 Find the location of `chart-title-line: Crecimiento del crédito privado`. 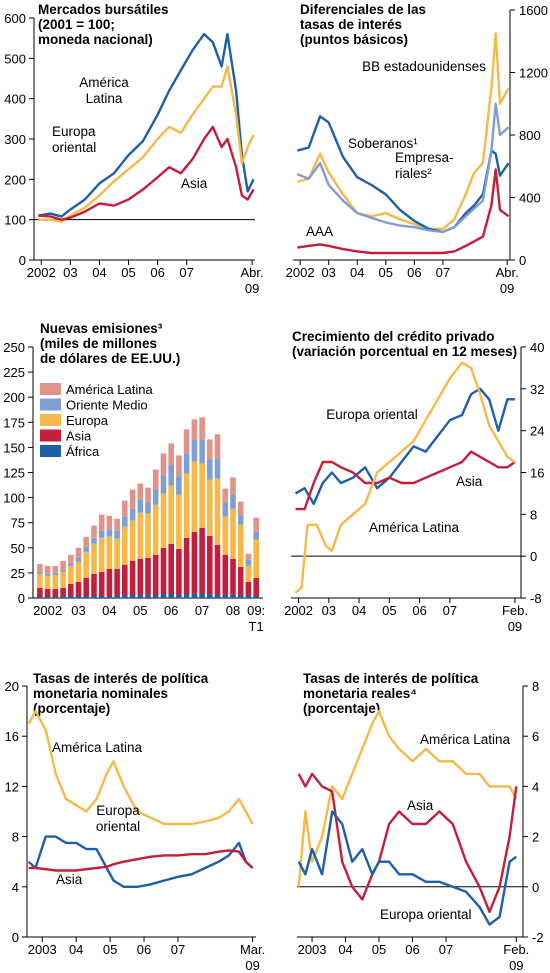

chart-title-line: Crecimiento del crédito privado is located at coordinates (393, 336).